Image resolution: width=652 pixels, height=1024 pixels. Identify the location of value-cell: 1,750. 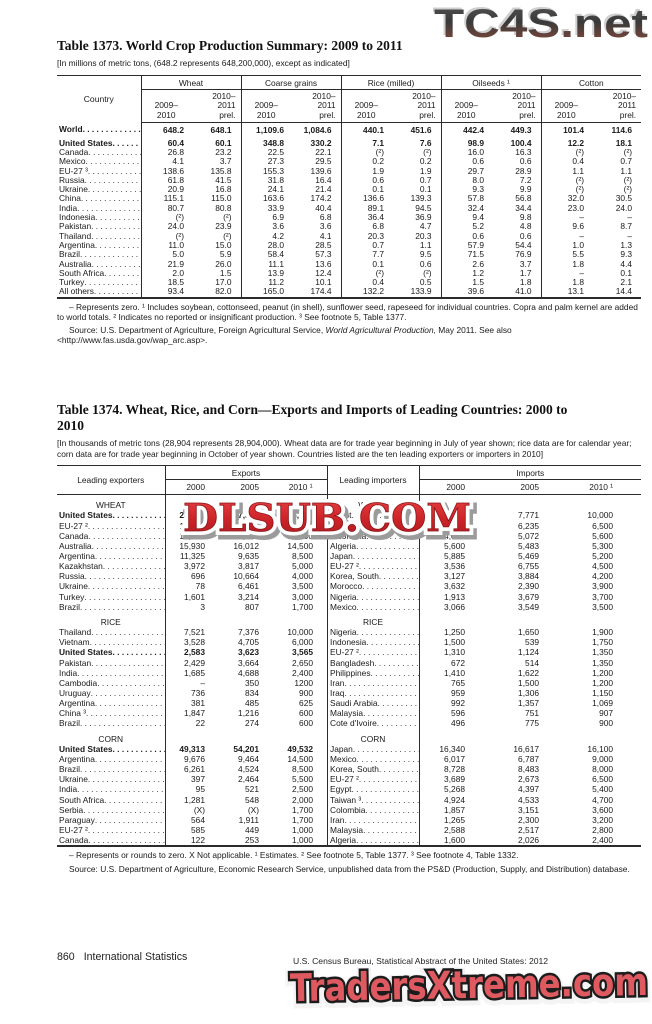
(603, 642).